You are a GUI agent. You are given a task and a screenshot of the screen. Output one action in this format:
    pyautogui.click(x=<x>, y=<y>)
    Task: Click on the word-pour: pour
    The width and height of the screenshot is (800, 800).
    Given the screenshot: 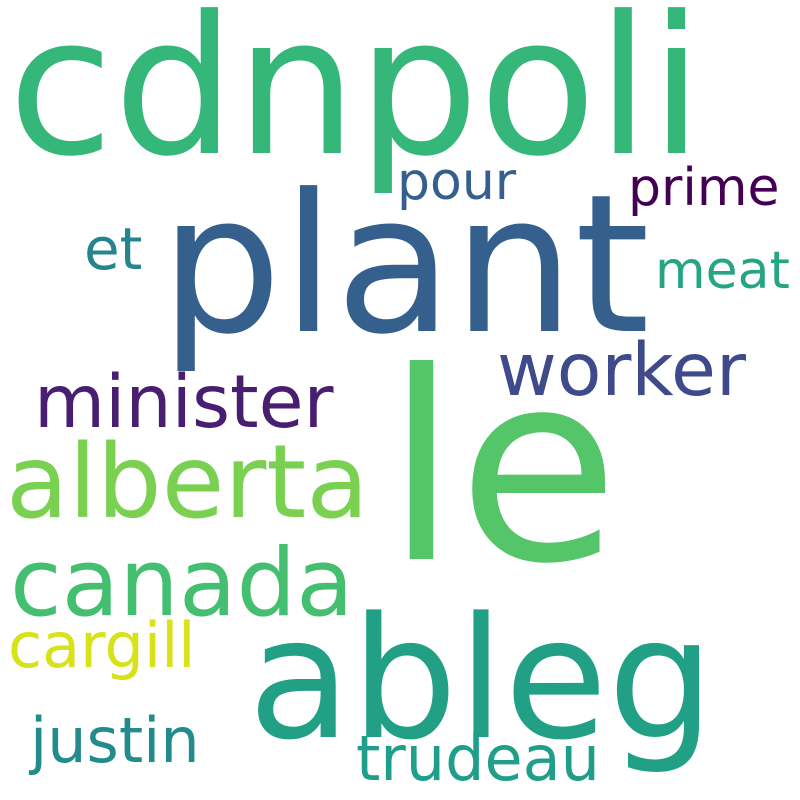 What is the action you would take?
    pyautogui.click(x=457, y=182)
    